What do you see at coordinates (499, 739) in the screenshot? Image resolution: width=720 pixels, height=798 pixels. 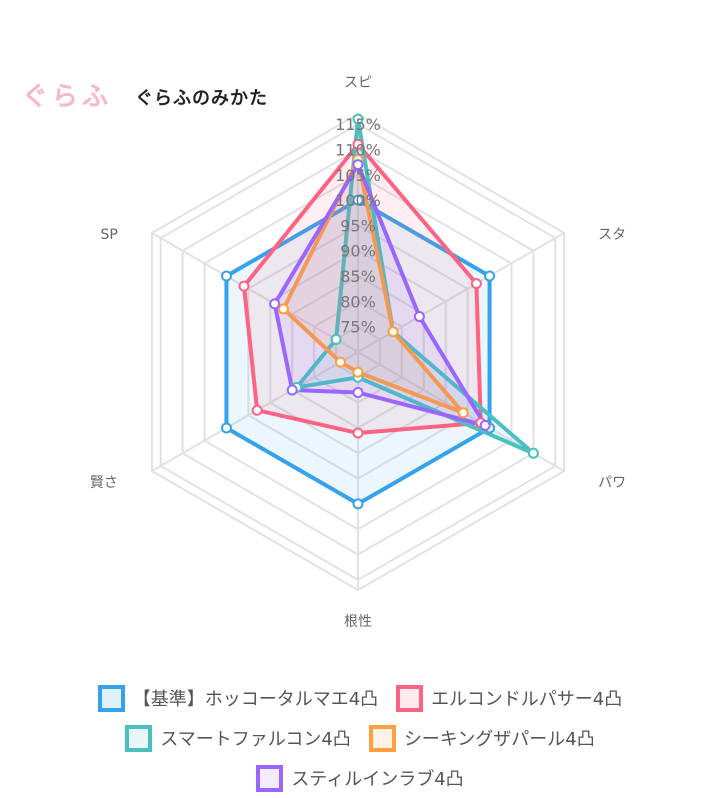 I see `legend-label: シーキングザパール4凸` at bounding box center [499, 739].